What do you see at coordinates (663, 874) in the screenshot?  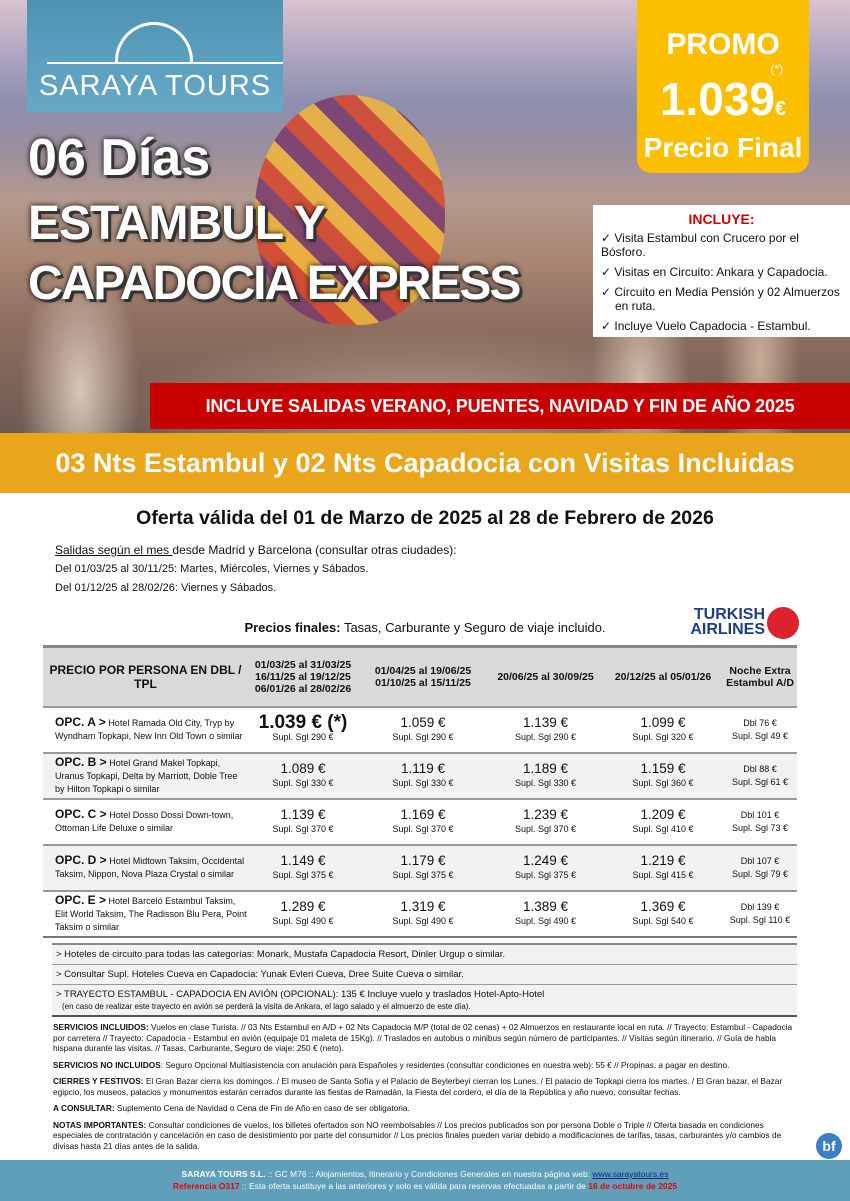 I see `single-supplement: Supl. Sgl 415 €` at bounding box center [663, 874].